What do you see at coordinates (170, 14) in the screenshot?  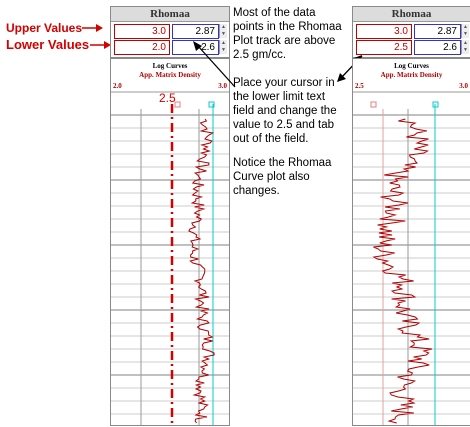 I see `left-rhomaa-title: Rhomaa` at bounding box center [170, 14].